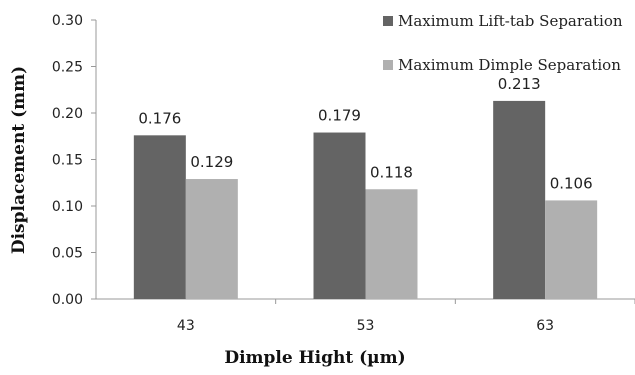  Describe the element at coordinates (509, 65) in the screenshot. I see `legend-label: Maximum Dimple Separation` at that location.